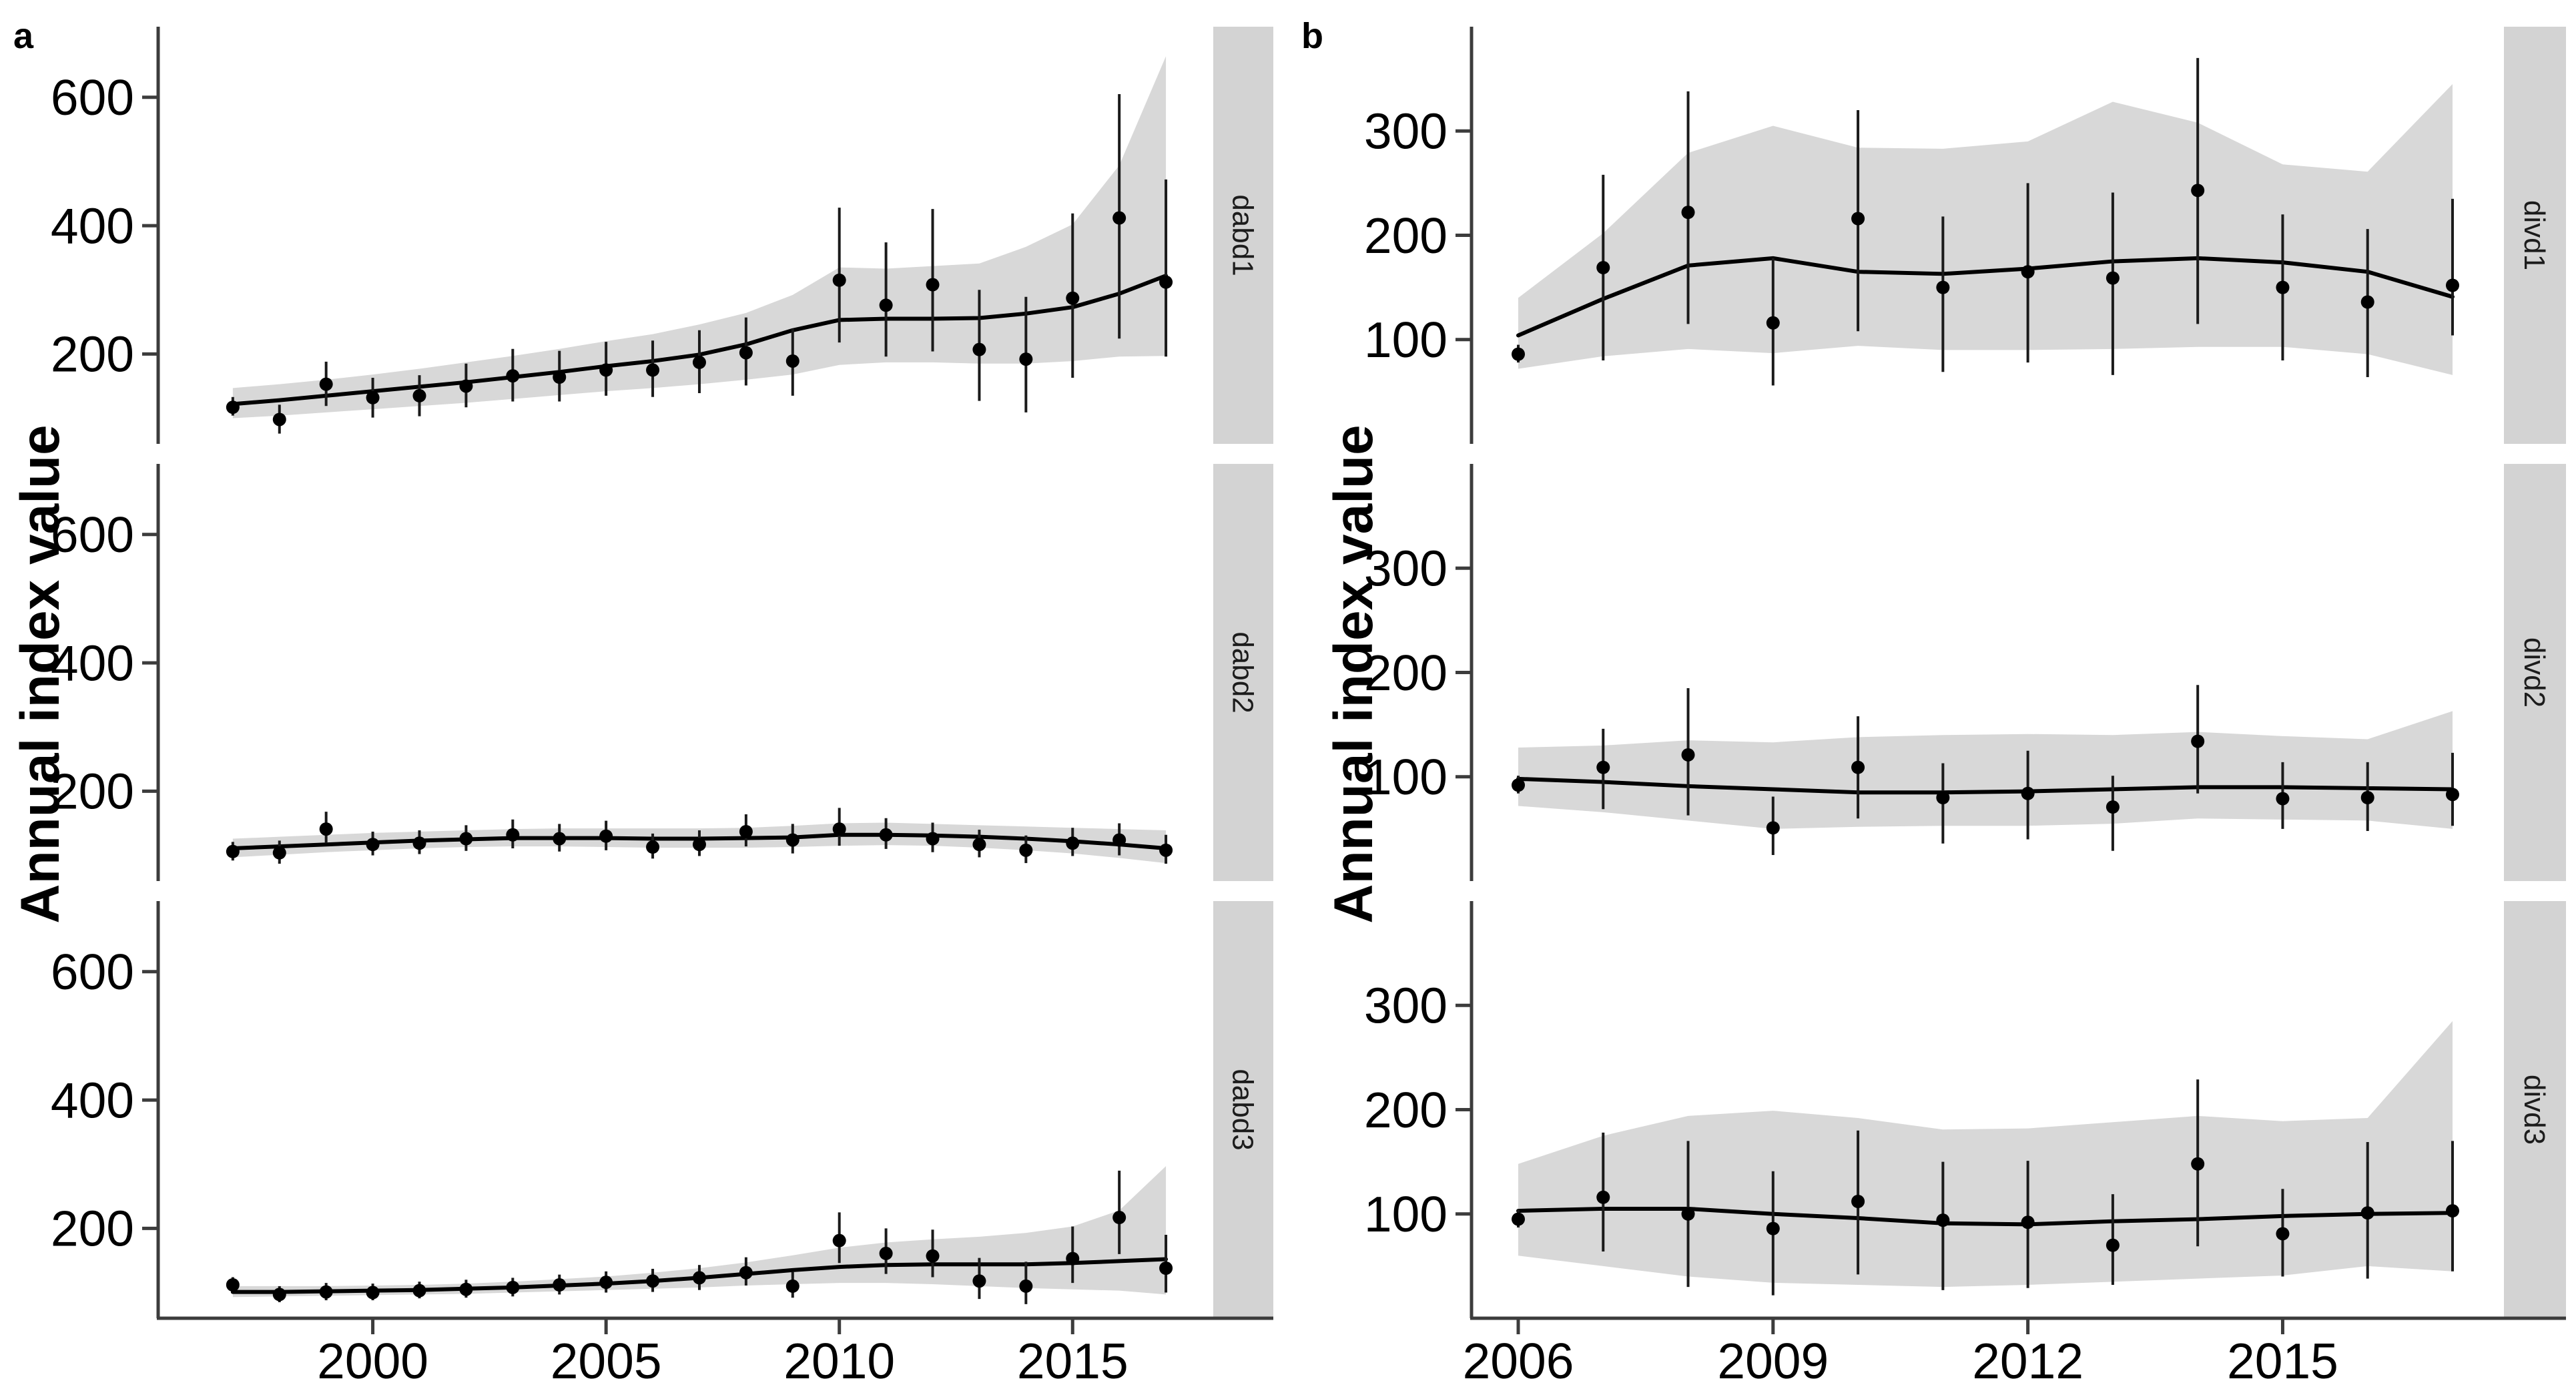 The height and width of the screenshot is (1395, 2576). Describe the element at coordinates (2534, 672) in the screenshot. I see `facet-strip-label: divd2` at that location.